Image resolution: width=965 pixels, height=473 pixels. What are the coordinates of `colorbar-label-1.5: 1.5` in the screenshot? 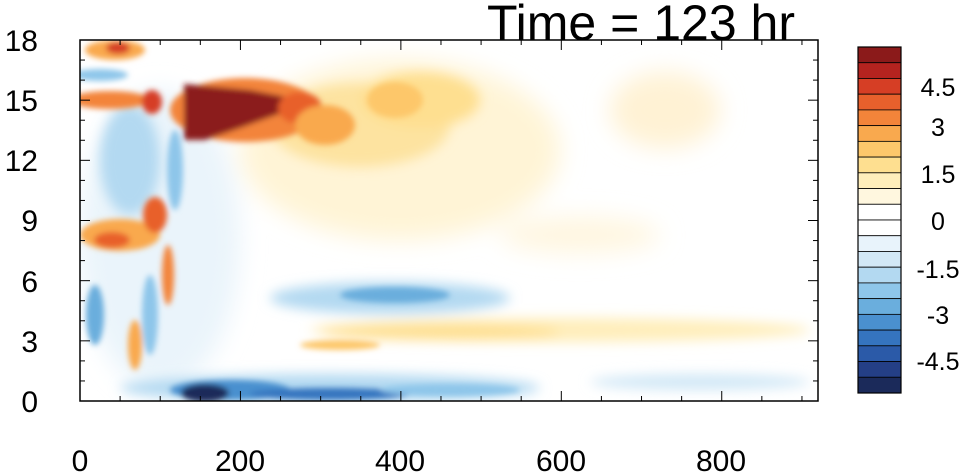 It's located at (938, 175).